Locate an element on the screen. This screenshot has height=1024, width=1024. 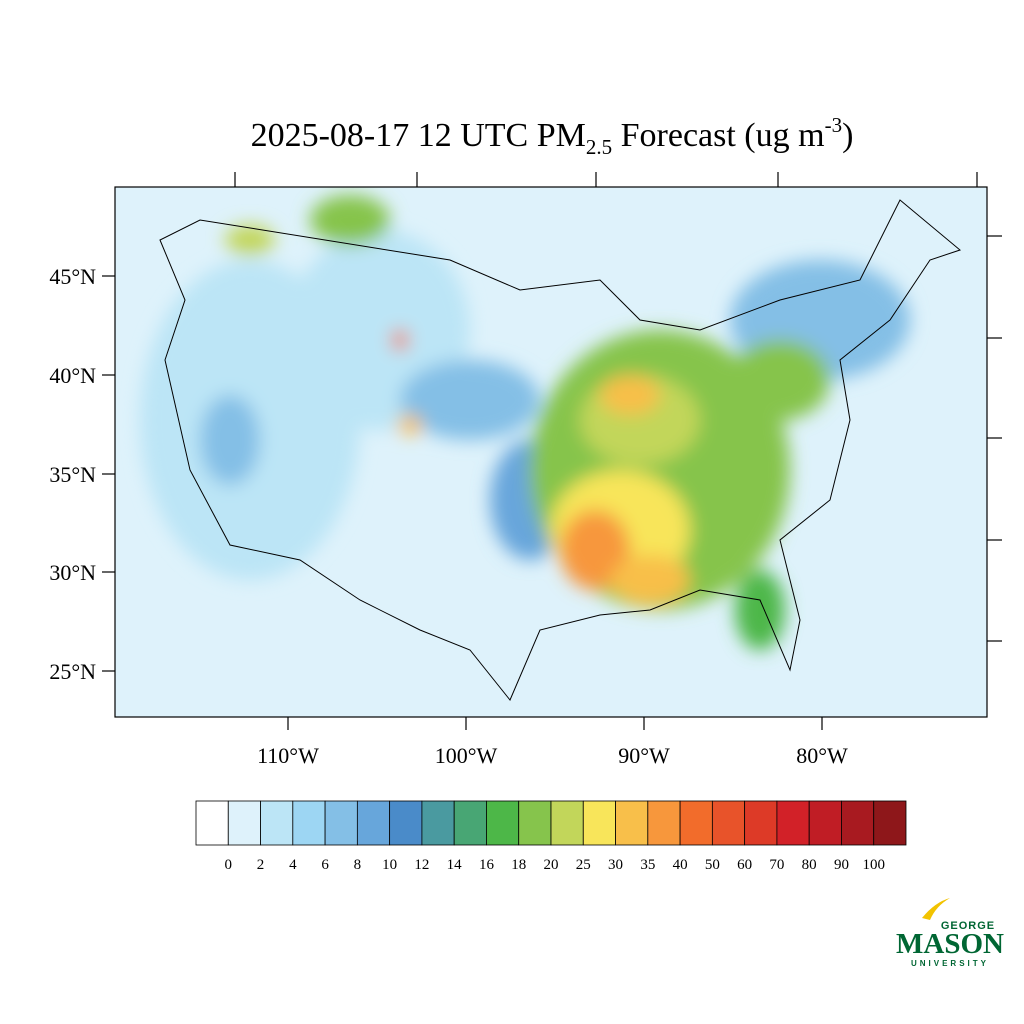
lat-label: 30°N is located at coordinates (72, 572).